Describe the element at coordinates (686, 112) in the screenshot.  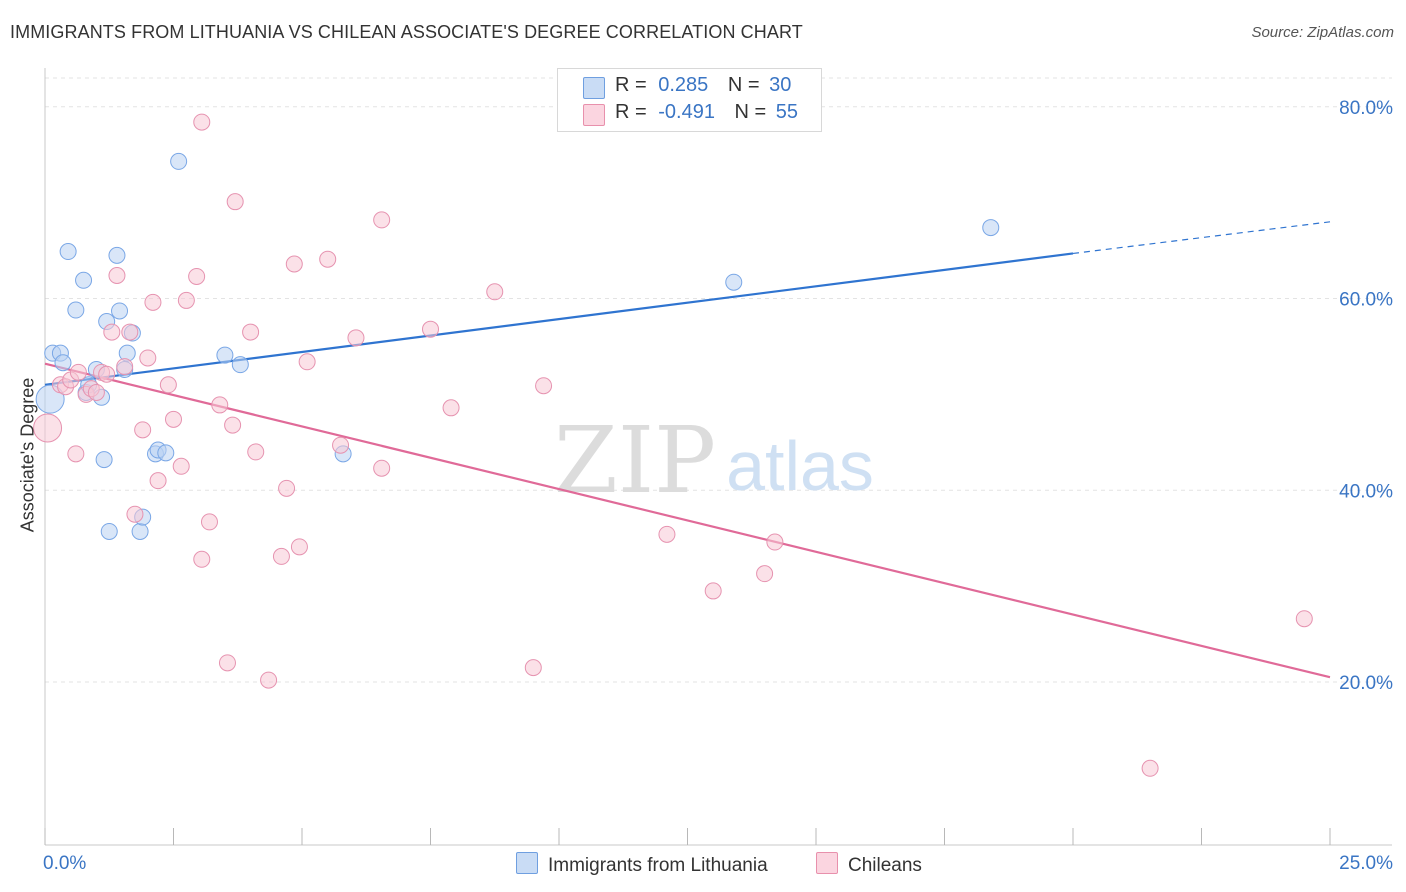
I see `legend-r-value: -0.491` at that location.